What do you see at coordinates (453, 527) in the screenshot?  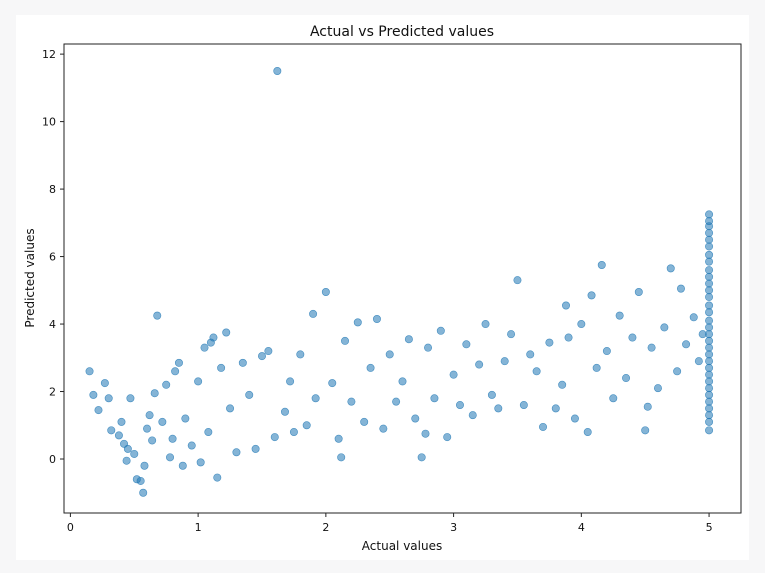 I see `x-tick-label: 3` at bounding box center [453, 527].